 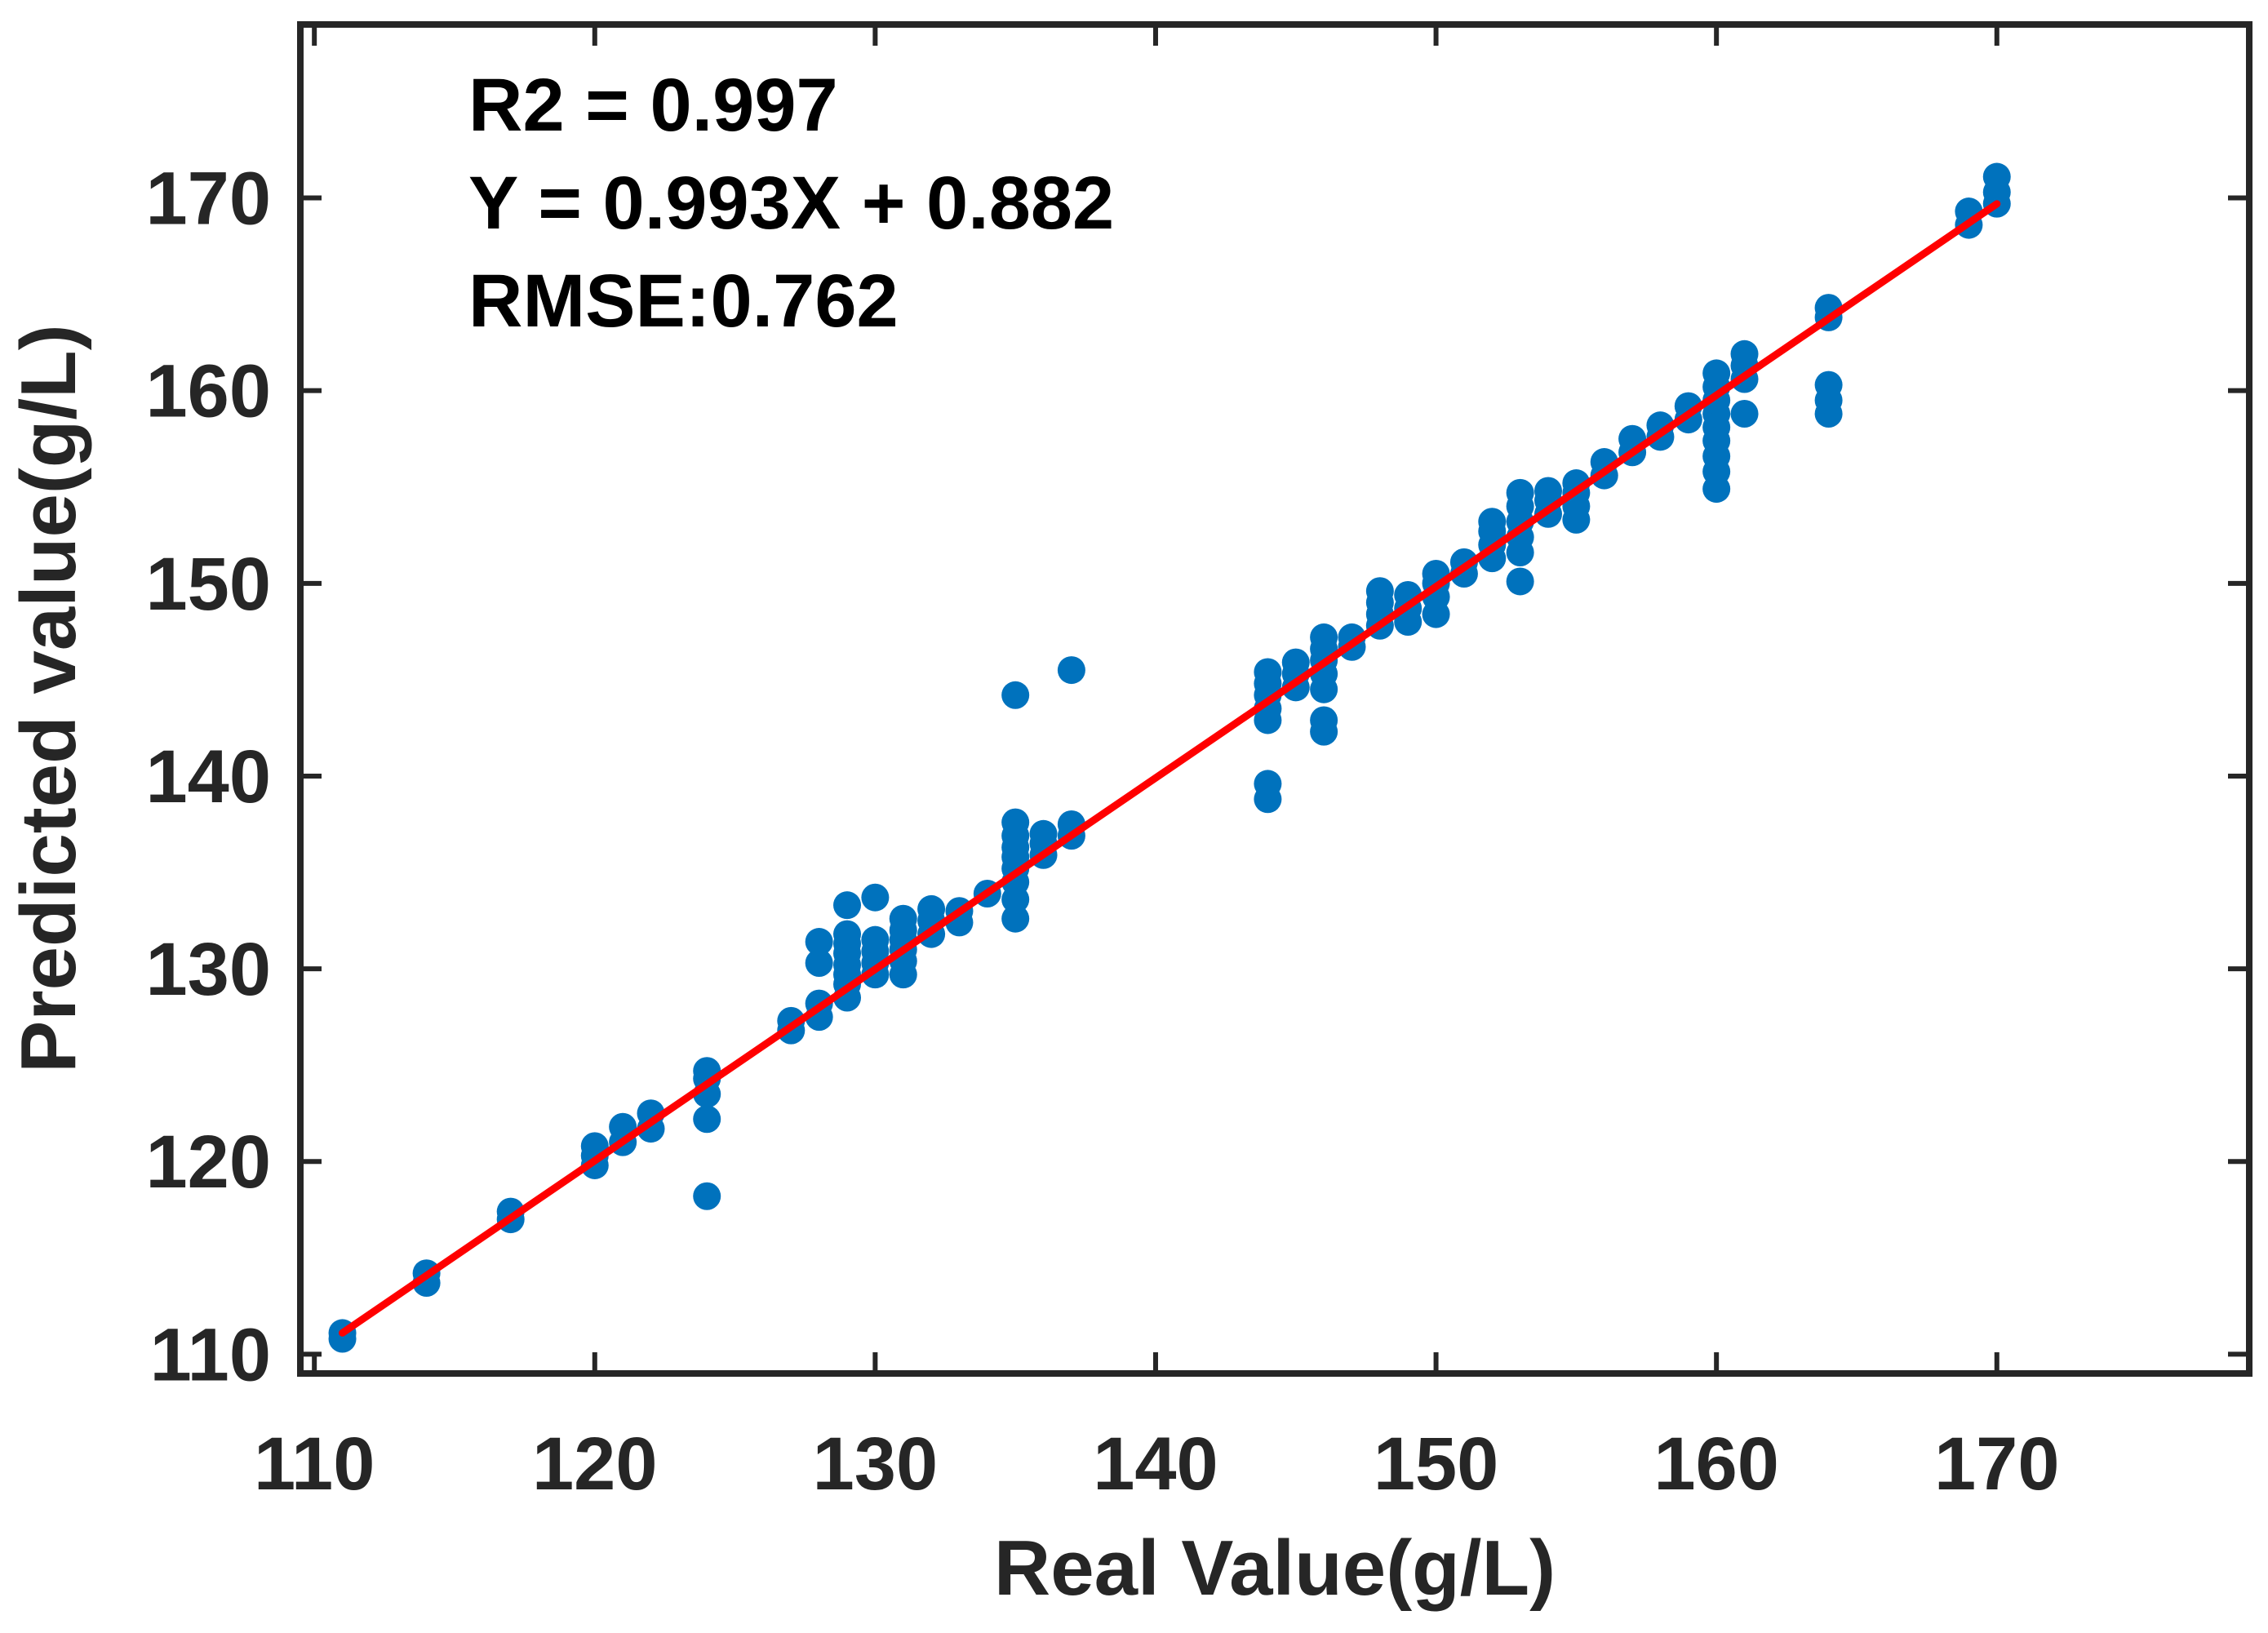 What do you see at coordinates (210, 1354) in the screenshot?
I see `y-tick-label: 110` at bounding box center [210, 1354].